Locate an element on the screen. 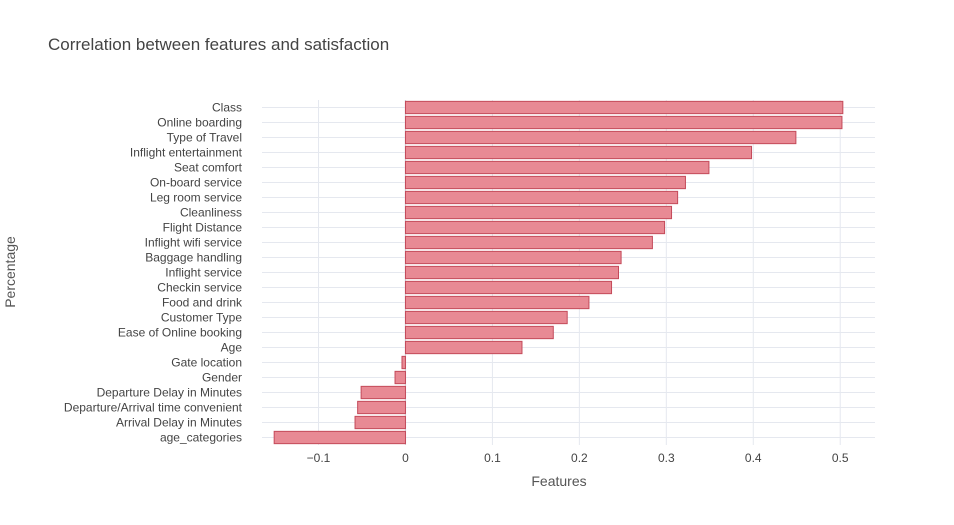 This screenshot has height=525, width=954. y-tick-label: Ease of Online booking is located at coordinates (180, 333).